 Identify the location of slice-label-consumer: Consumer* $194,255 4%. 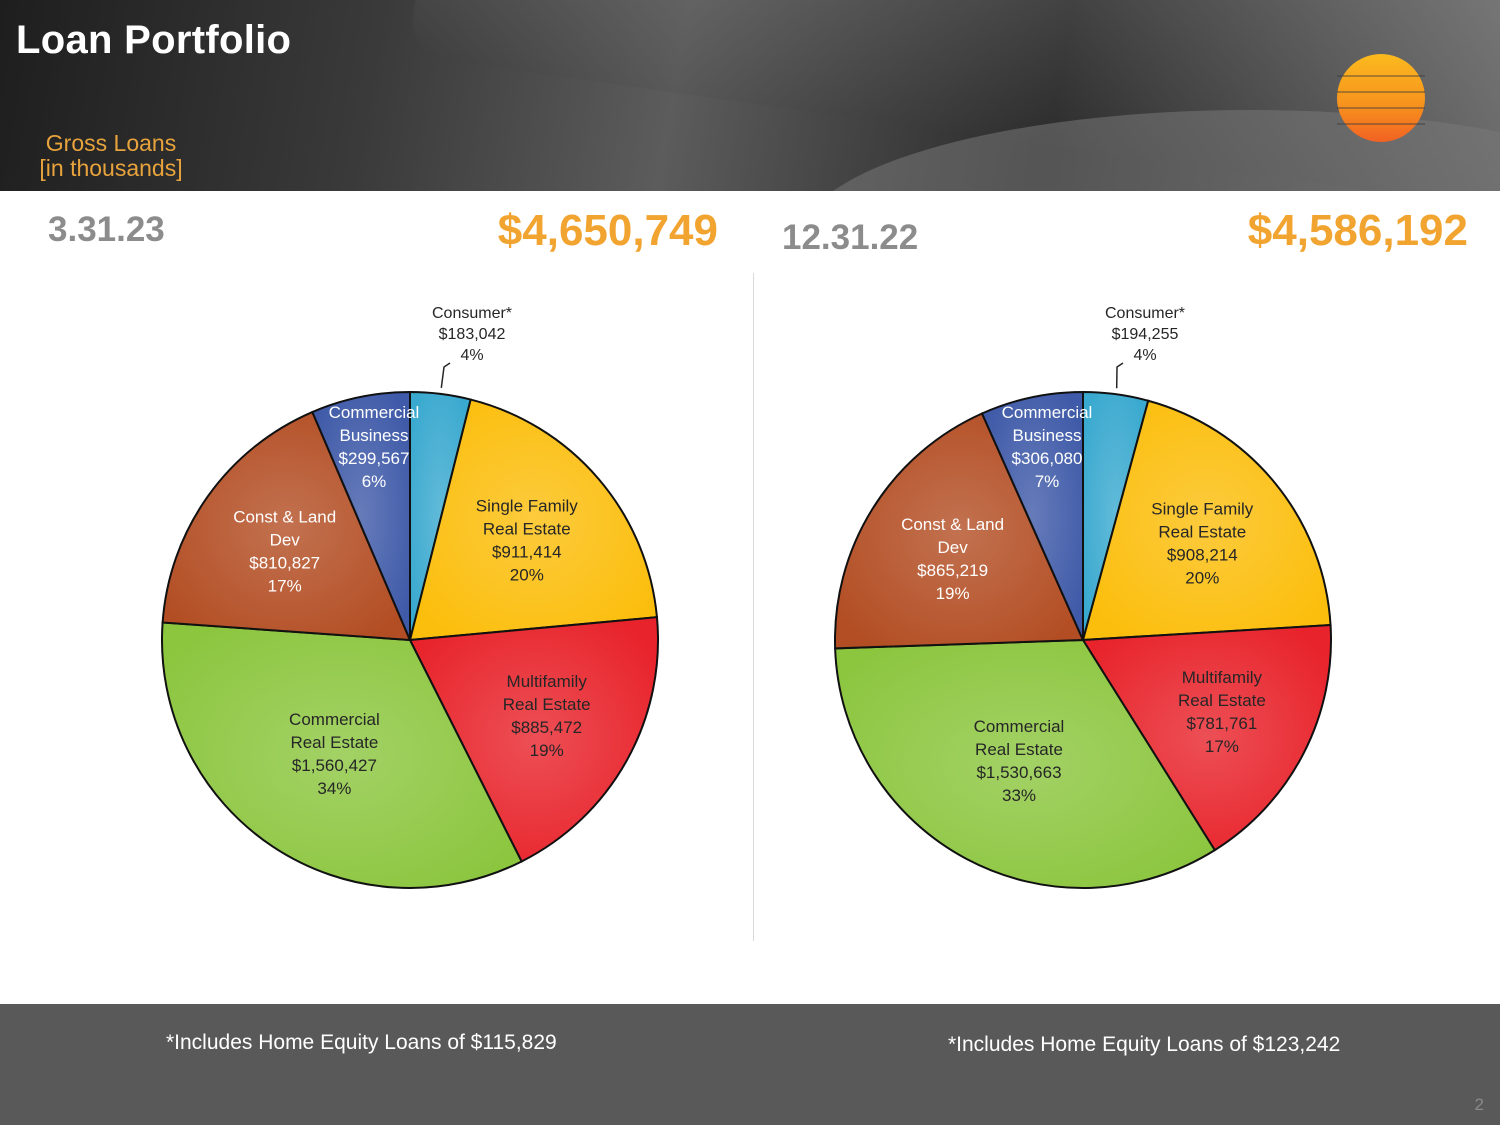
(1145, 334).